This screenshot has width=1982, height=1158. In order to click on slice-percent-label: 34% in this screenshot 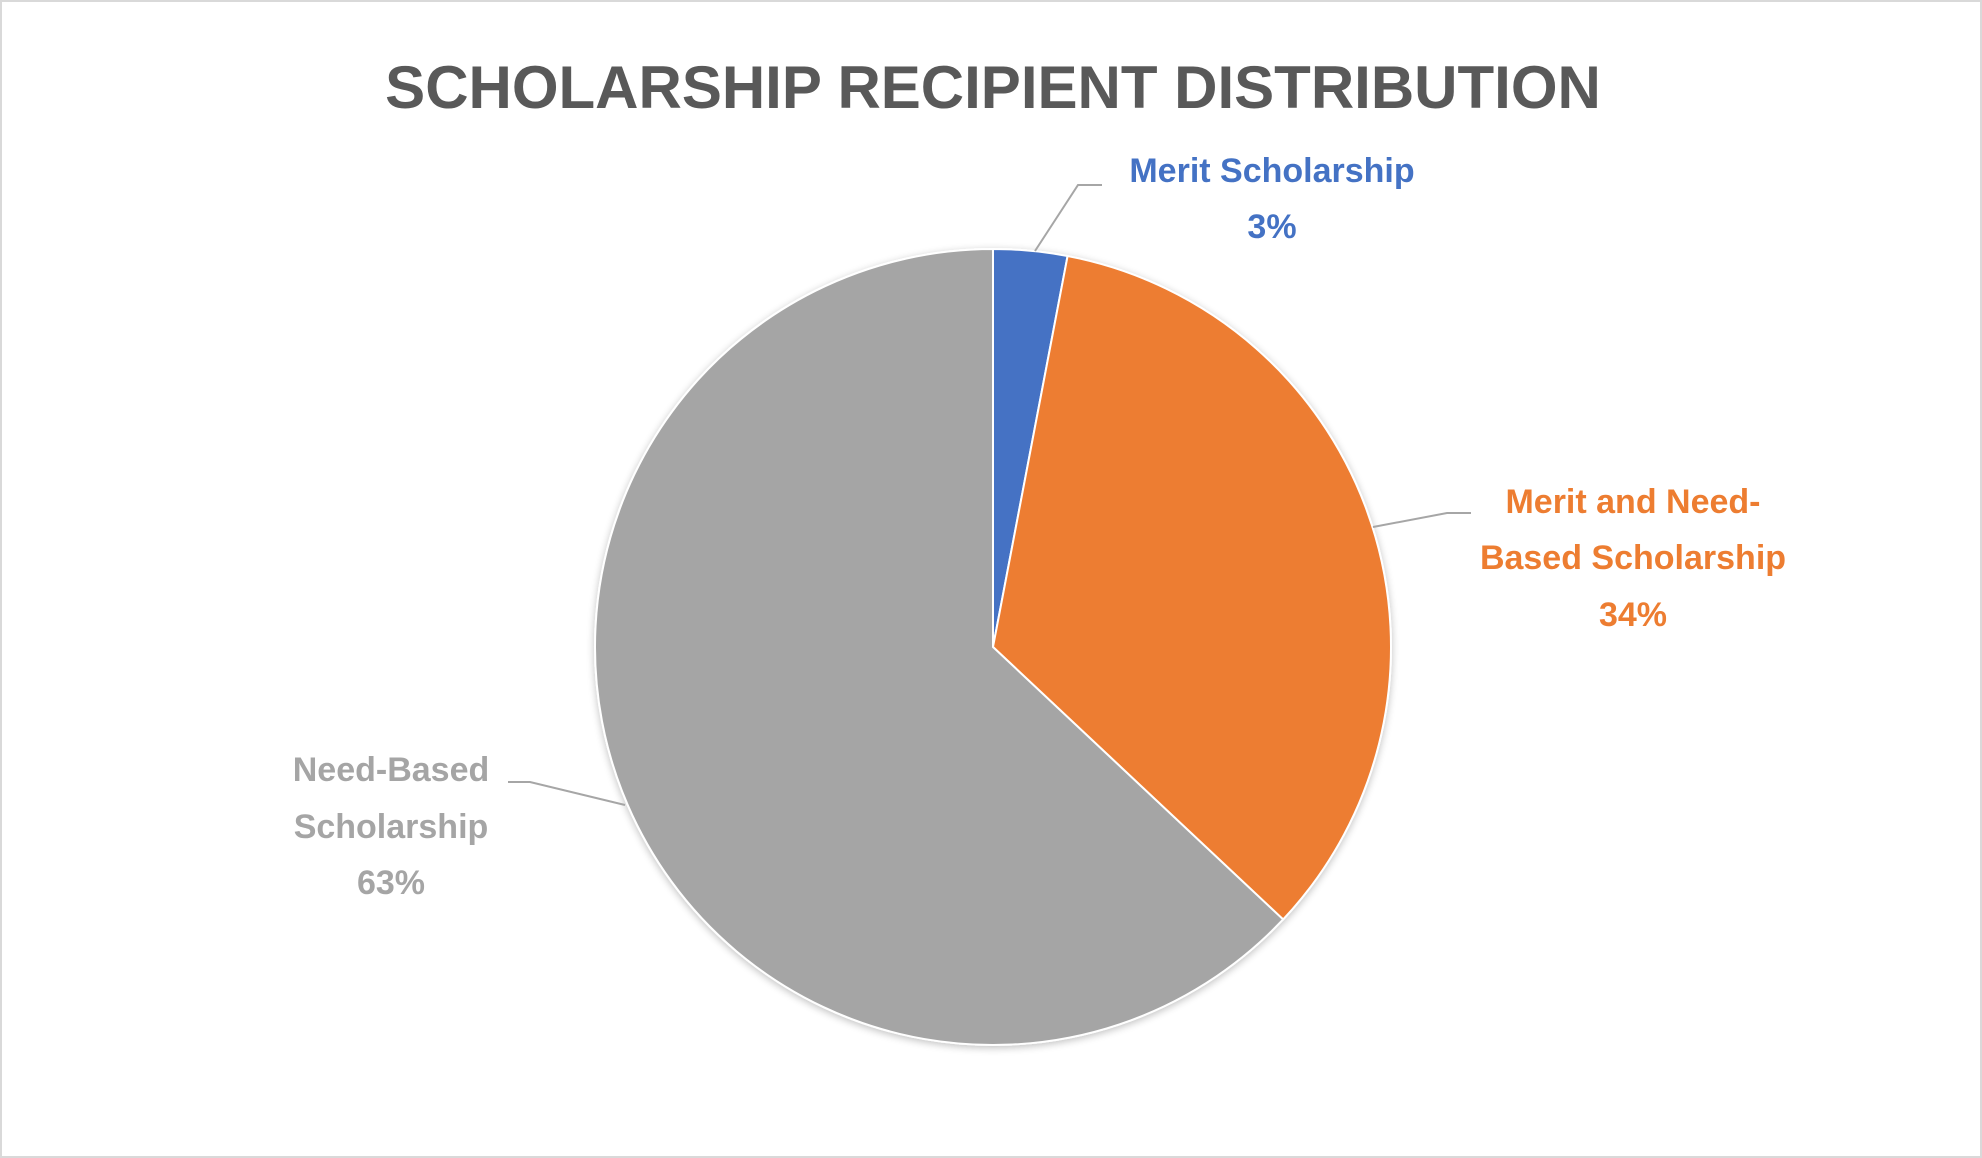, I will do `click(1633, 615)`.